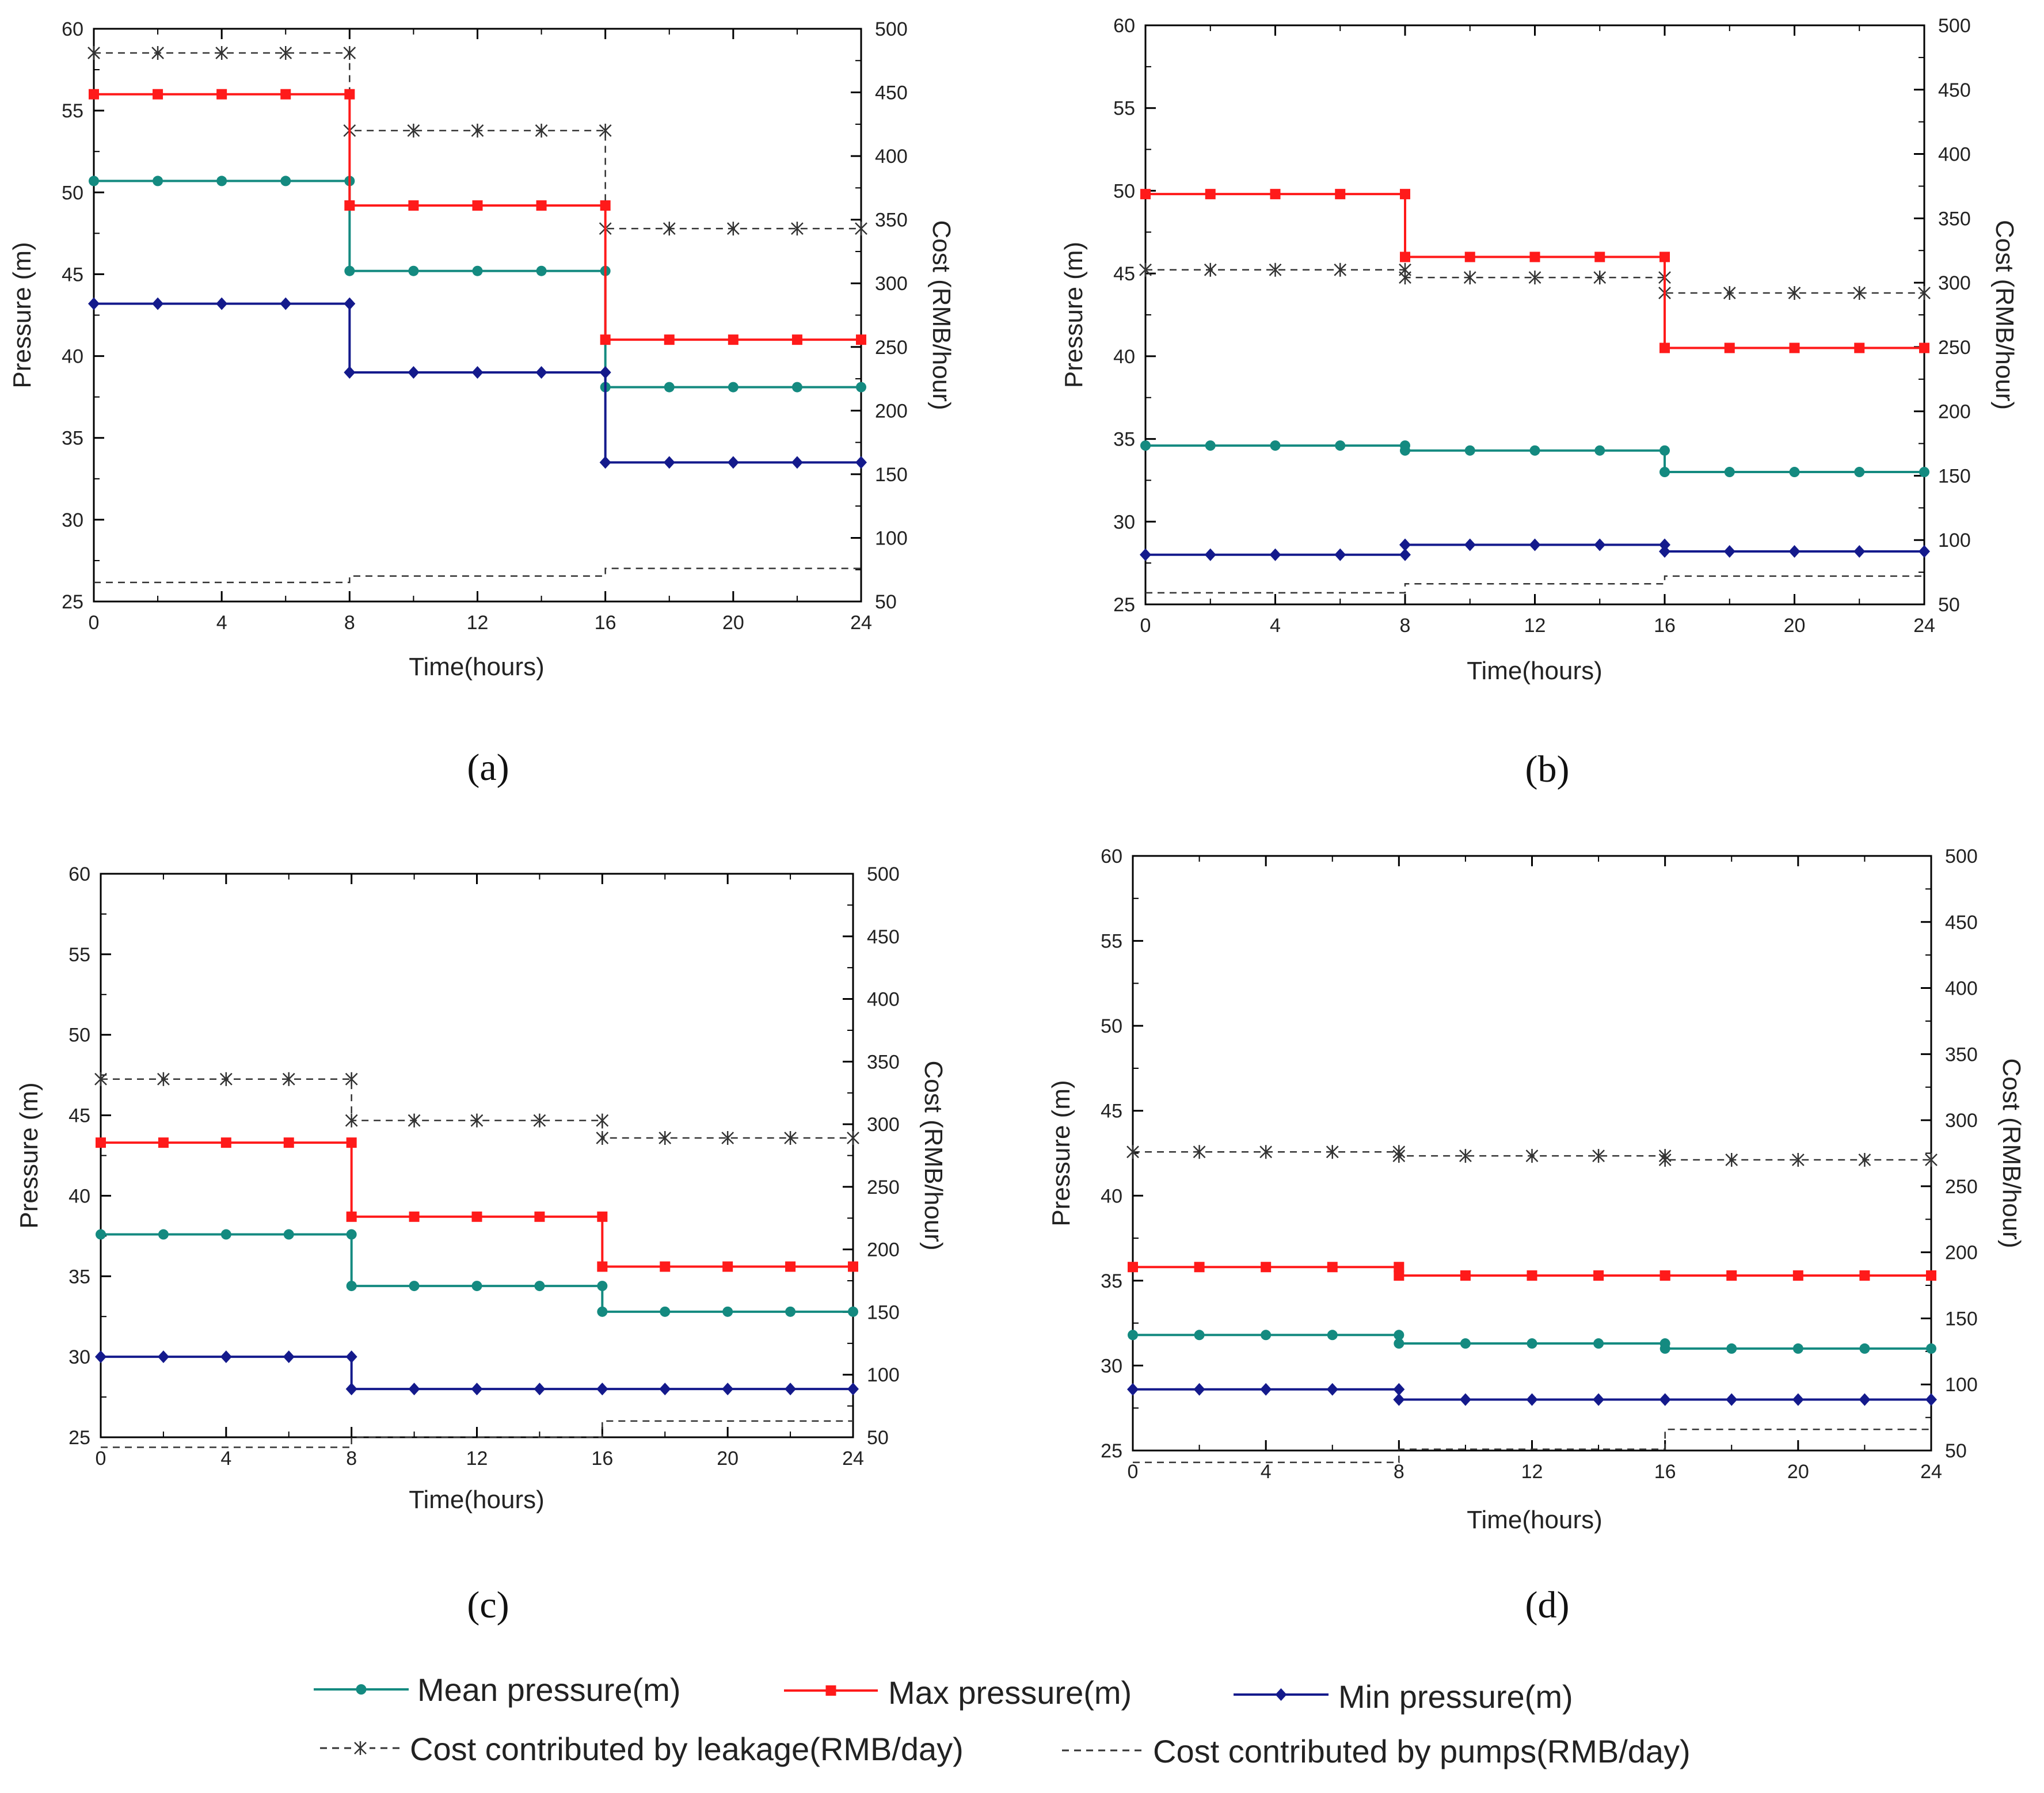  What do you see at coordinates (94, 623) in the screenshot?
I see `x-tick-label: 0` at bounding box center [94, 623].